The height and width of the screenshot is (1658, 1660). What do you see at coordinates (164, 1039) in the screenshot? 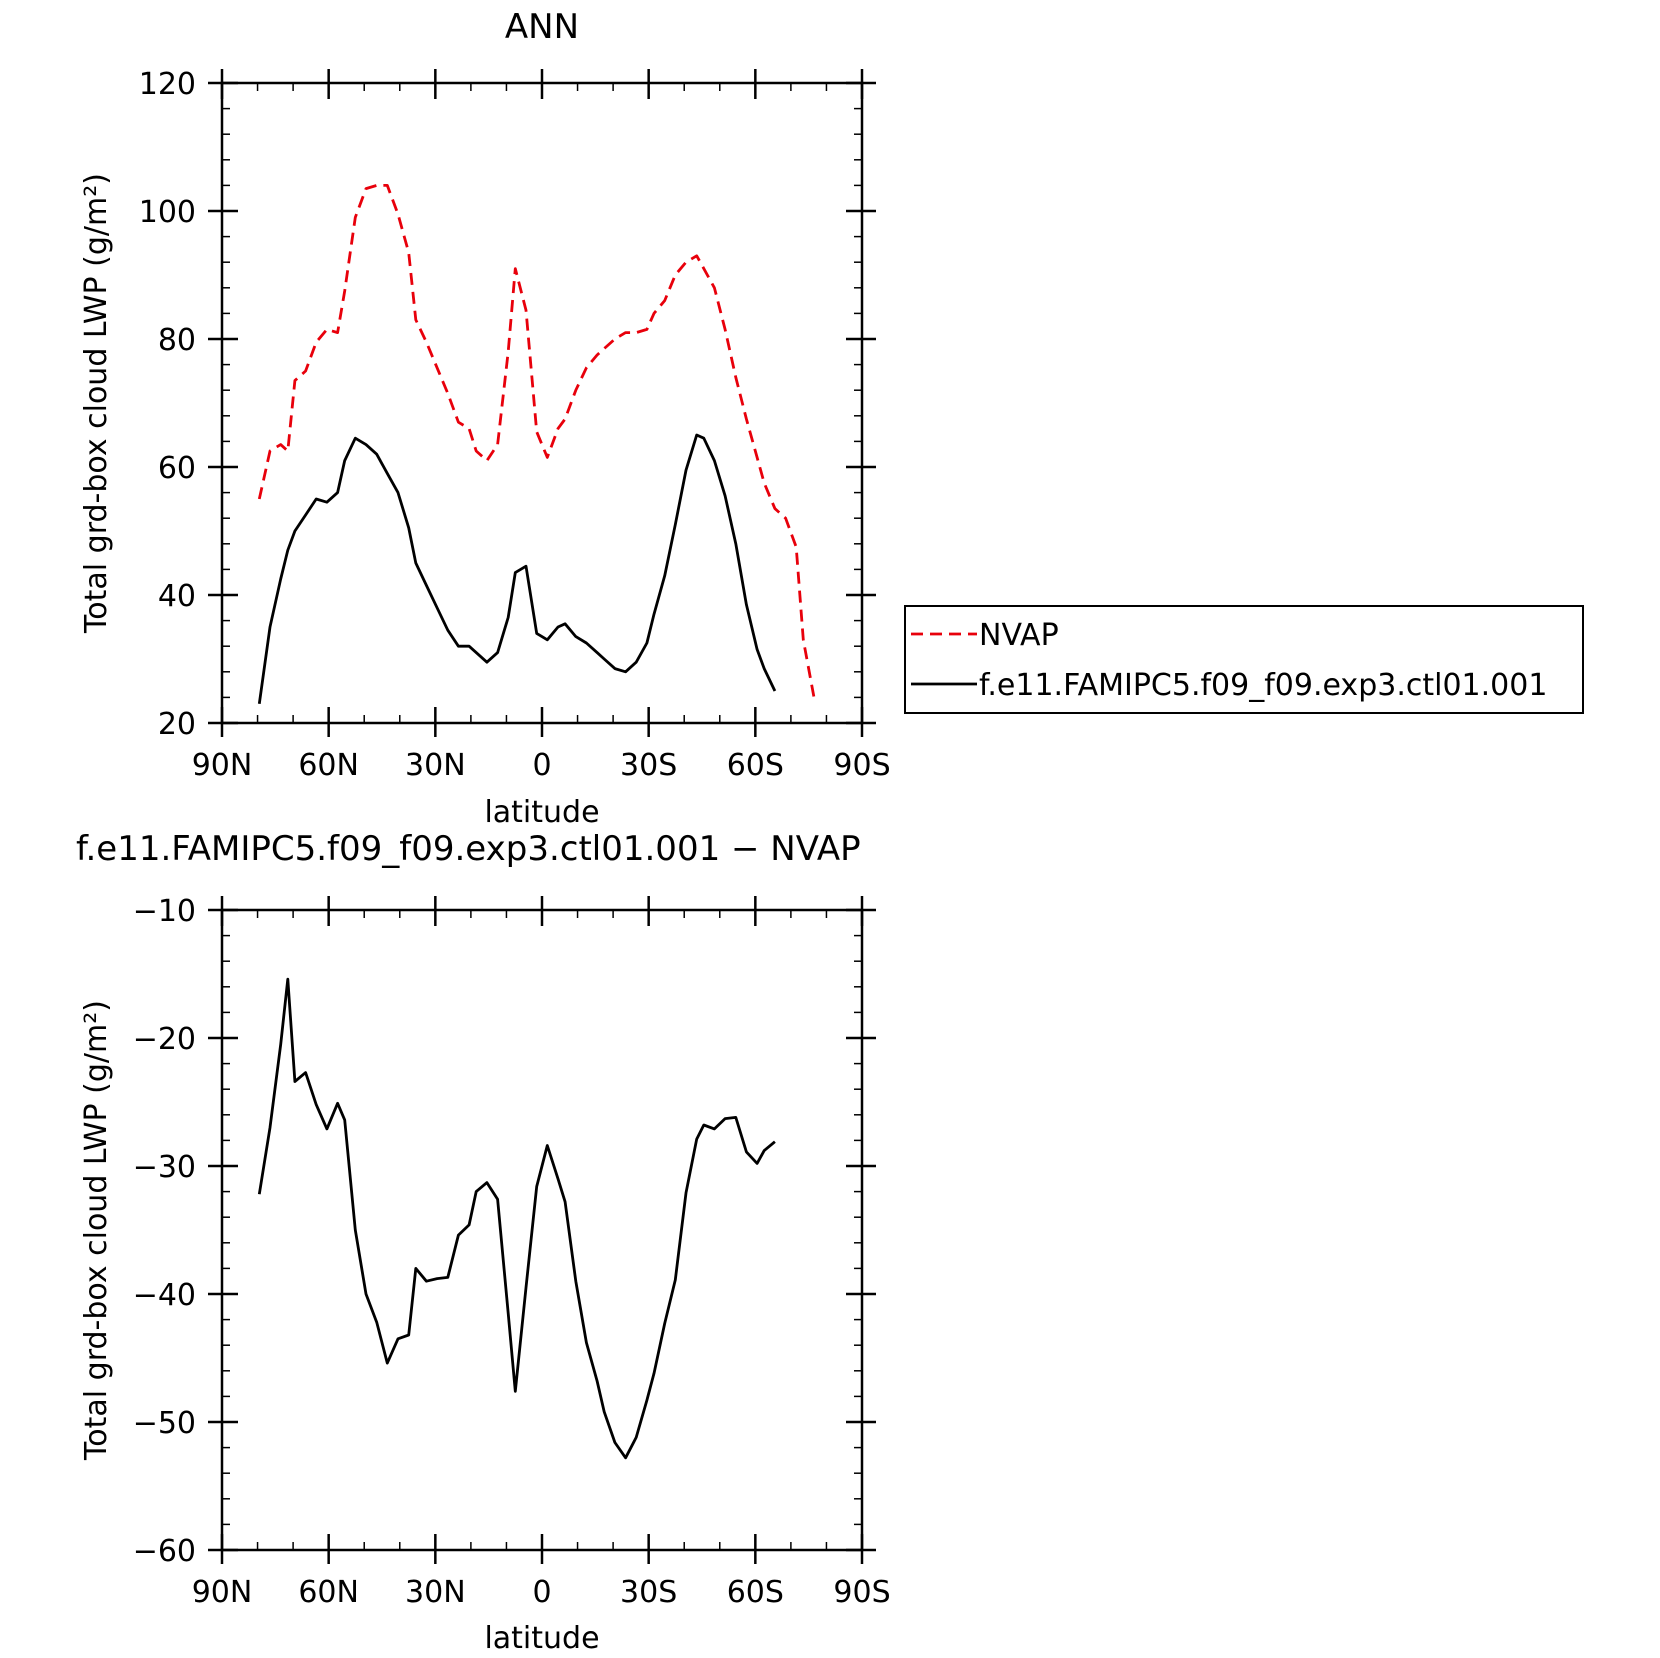
I see `y-tick-label: −20` at bounding box center [164, 1039].